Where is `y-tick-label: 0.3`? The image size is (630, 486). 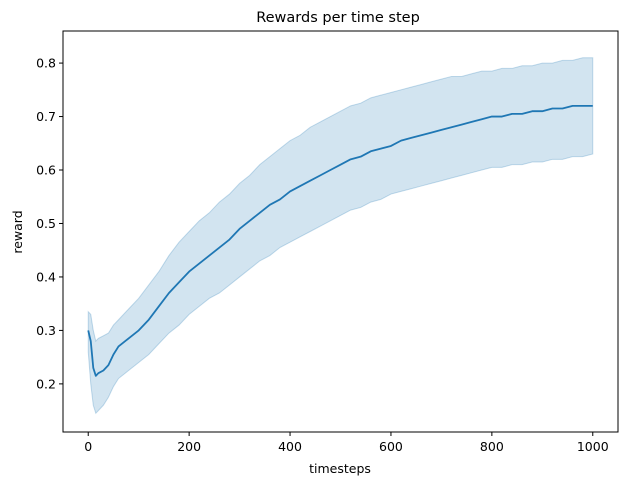
y-tick-label: 0.3 is located at coordinates (46, 330).